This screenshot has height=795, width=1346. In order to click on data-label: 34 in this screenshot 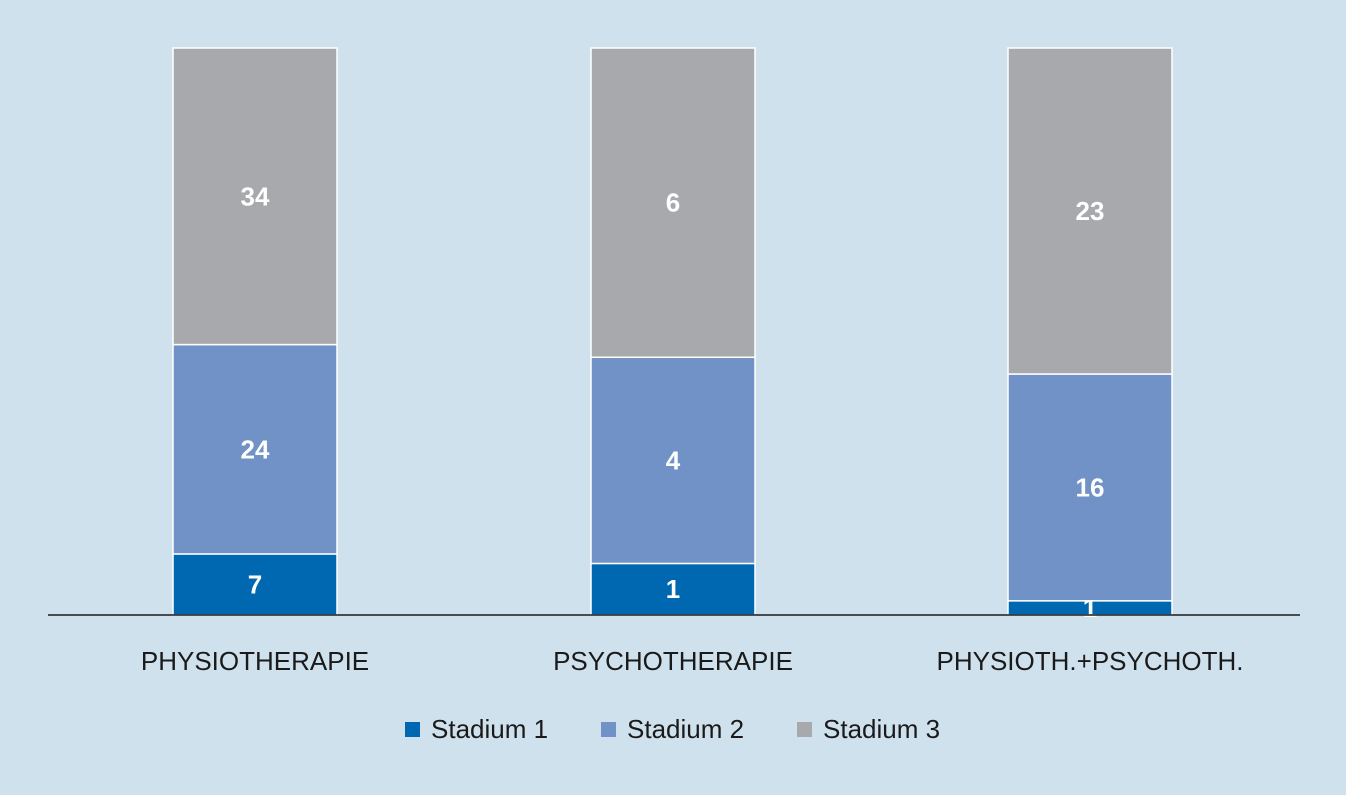, I will do `click(255, 196)`.